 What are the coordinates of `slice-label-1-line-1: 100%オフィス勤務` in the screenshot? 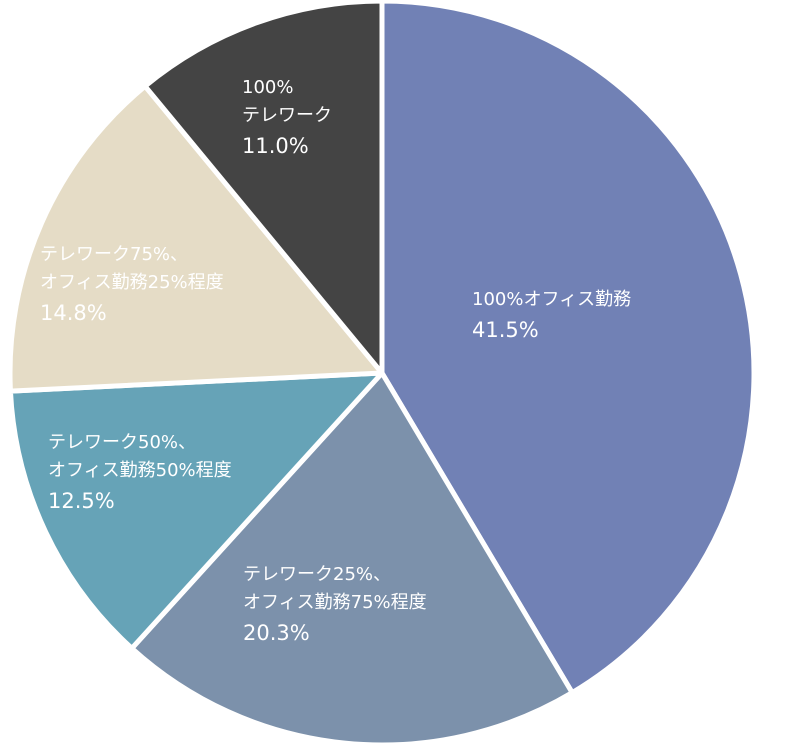 It's located at (551, 299).